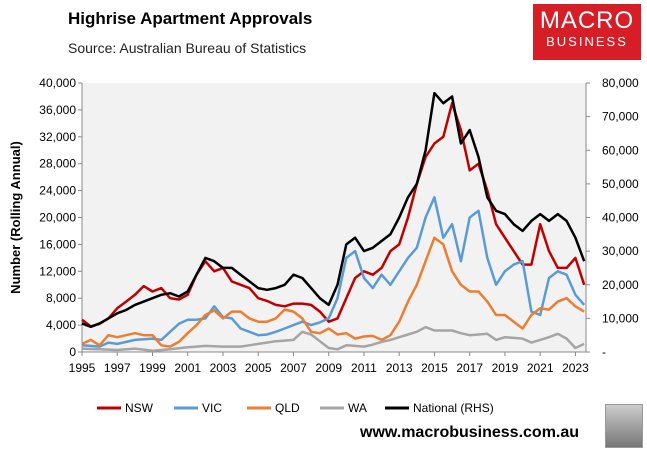 This screenshot has height=451, width=647. What do you see at coordinates (620, 218) in the screenshot?
I see `y2-tick-label: 40,000` at bounding box center [620, 218].